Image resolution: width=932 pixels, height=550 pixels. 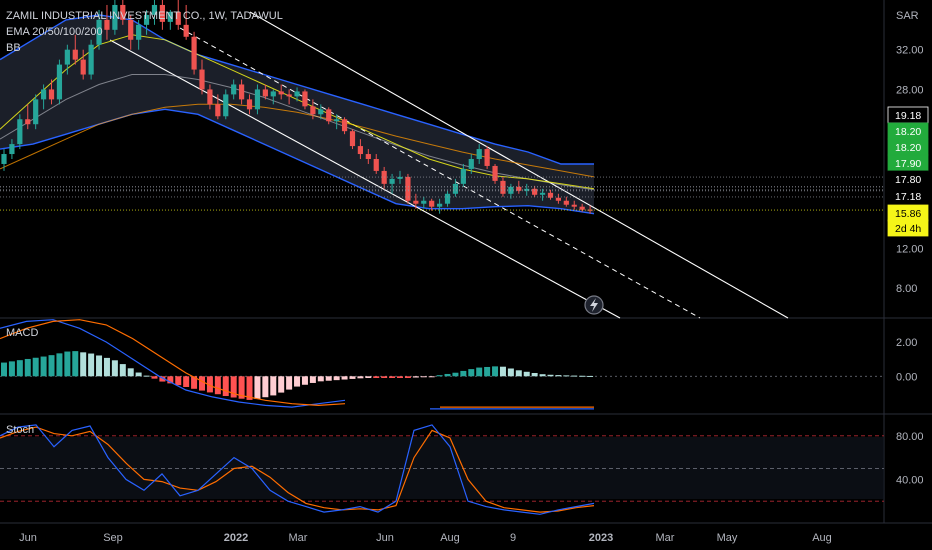 I want to click on ema-legend: EMA 20/50/100/200, so click(x=54, y=32).